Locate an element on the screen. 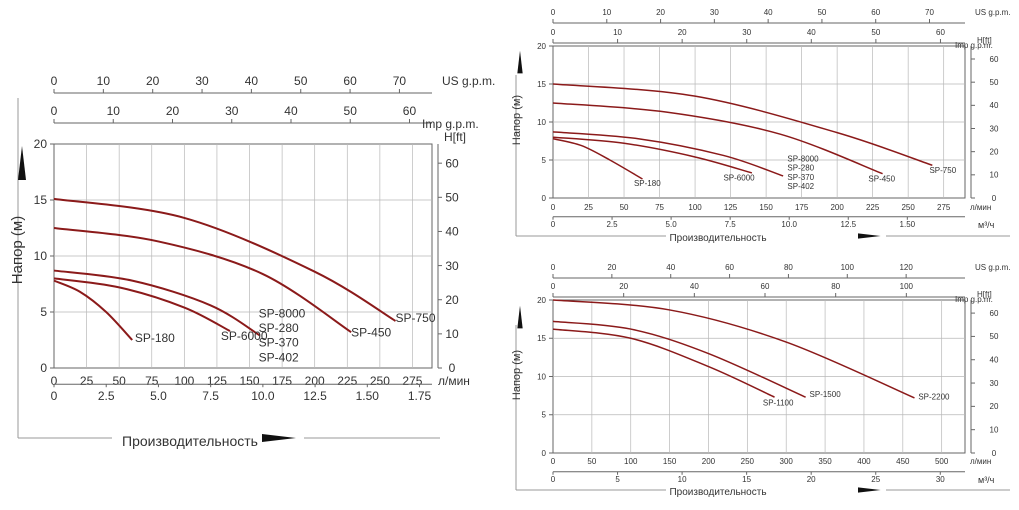 Image resolution: width=1019 pixels, height=510 pixels. y-axis-title: Напор (м) is located at coordinates (17, 250).